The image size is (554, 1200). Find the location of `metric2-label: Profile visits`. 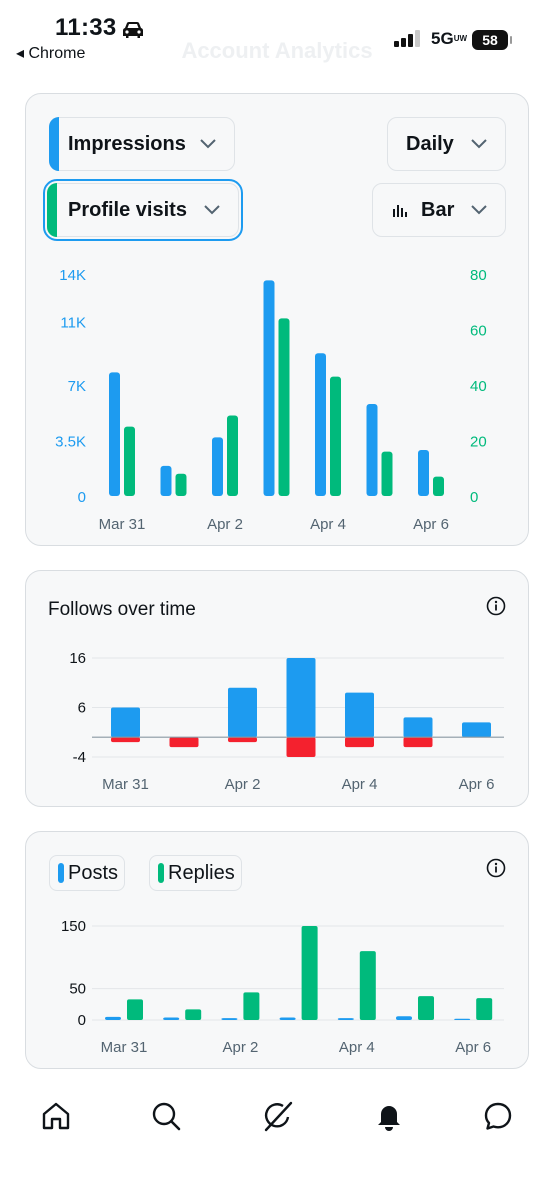

metric2-label: Profile visits is located at coordinates (127, 209).